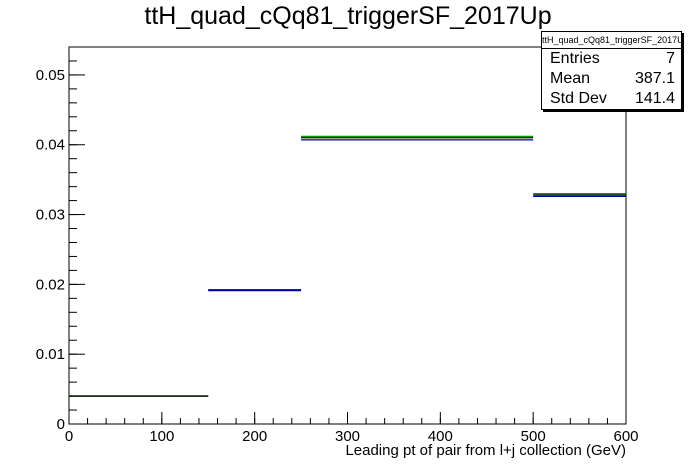 The image size is (696, 472). What do you see at coordinates (50, 145) in the screenshot?
I see `y-tick-label: 0.04` at bounding box center [50, 145].